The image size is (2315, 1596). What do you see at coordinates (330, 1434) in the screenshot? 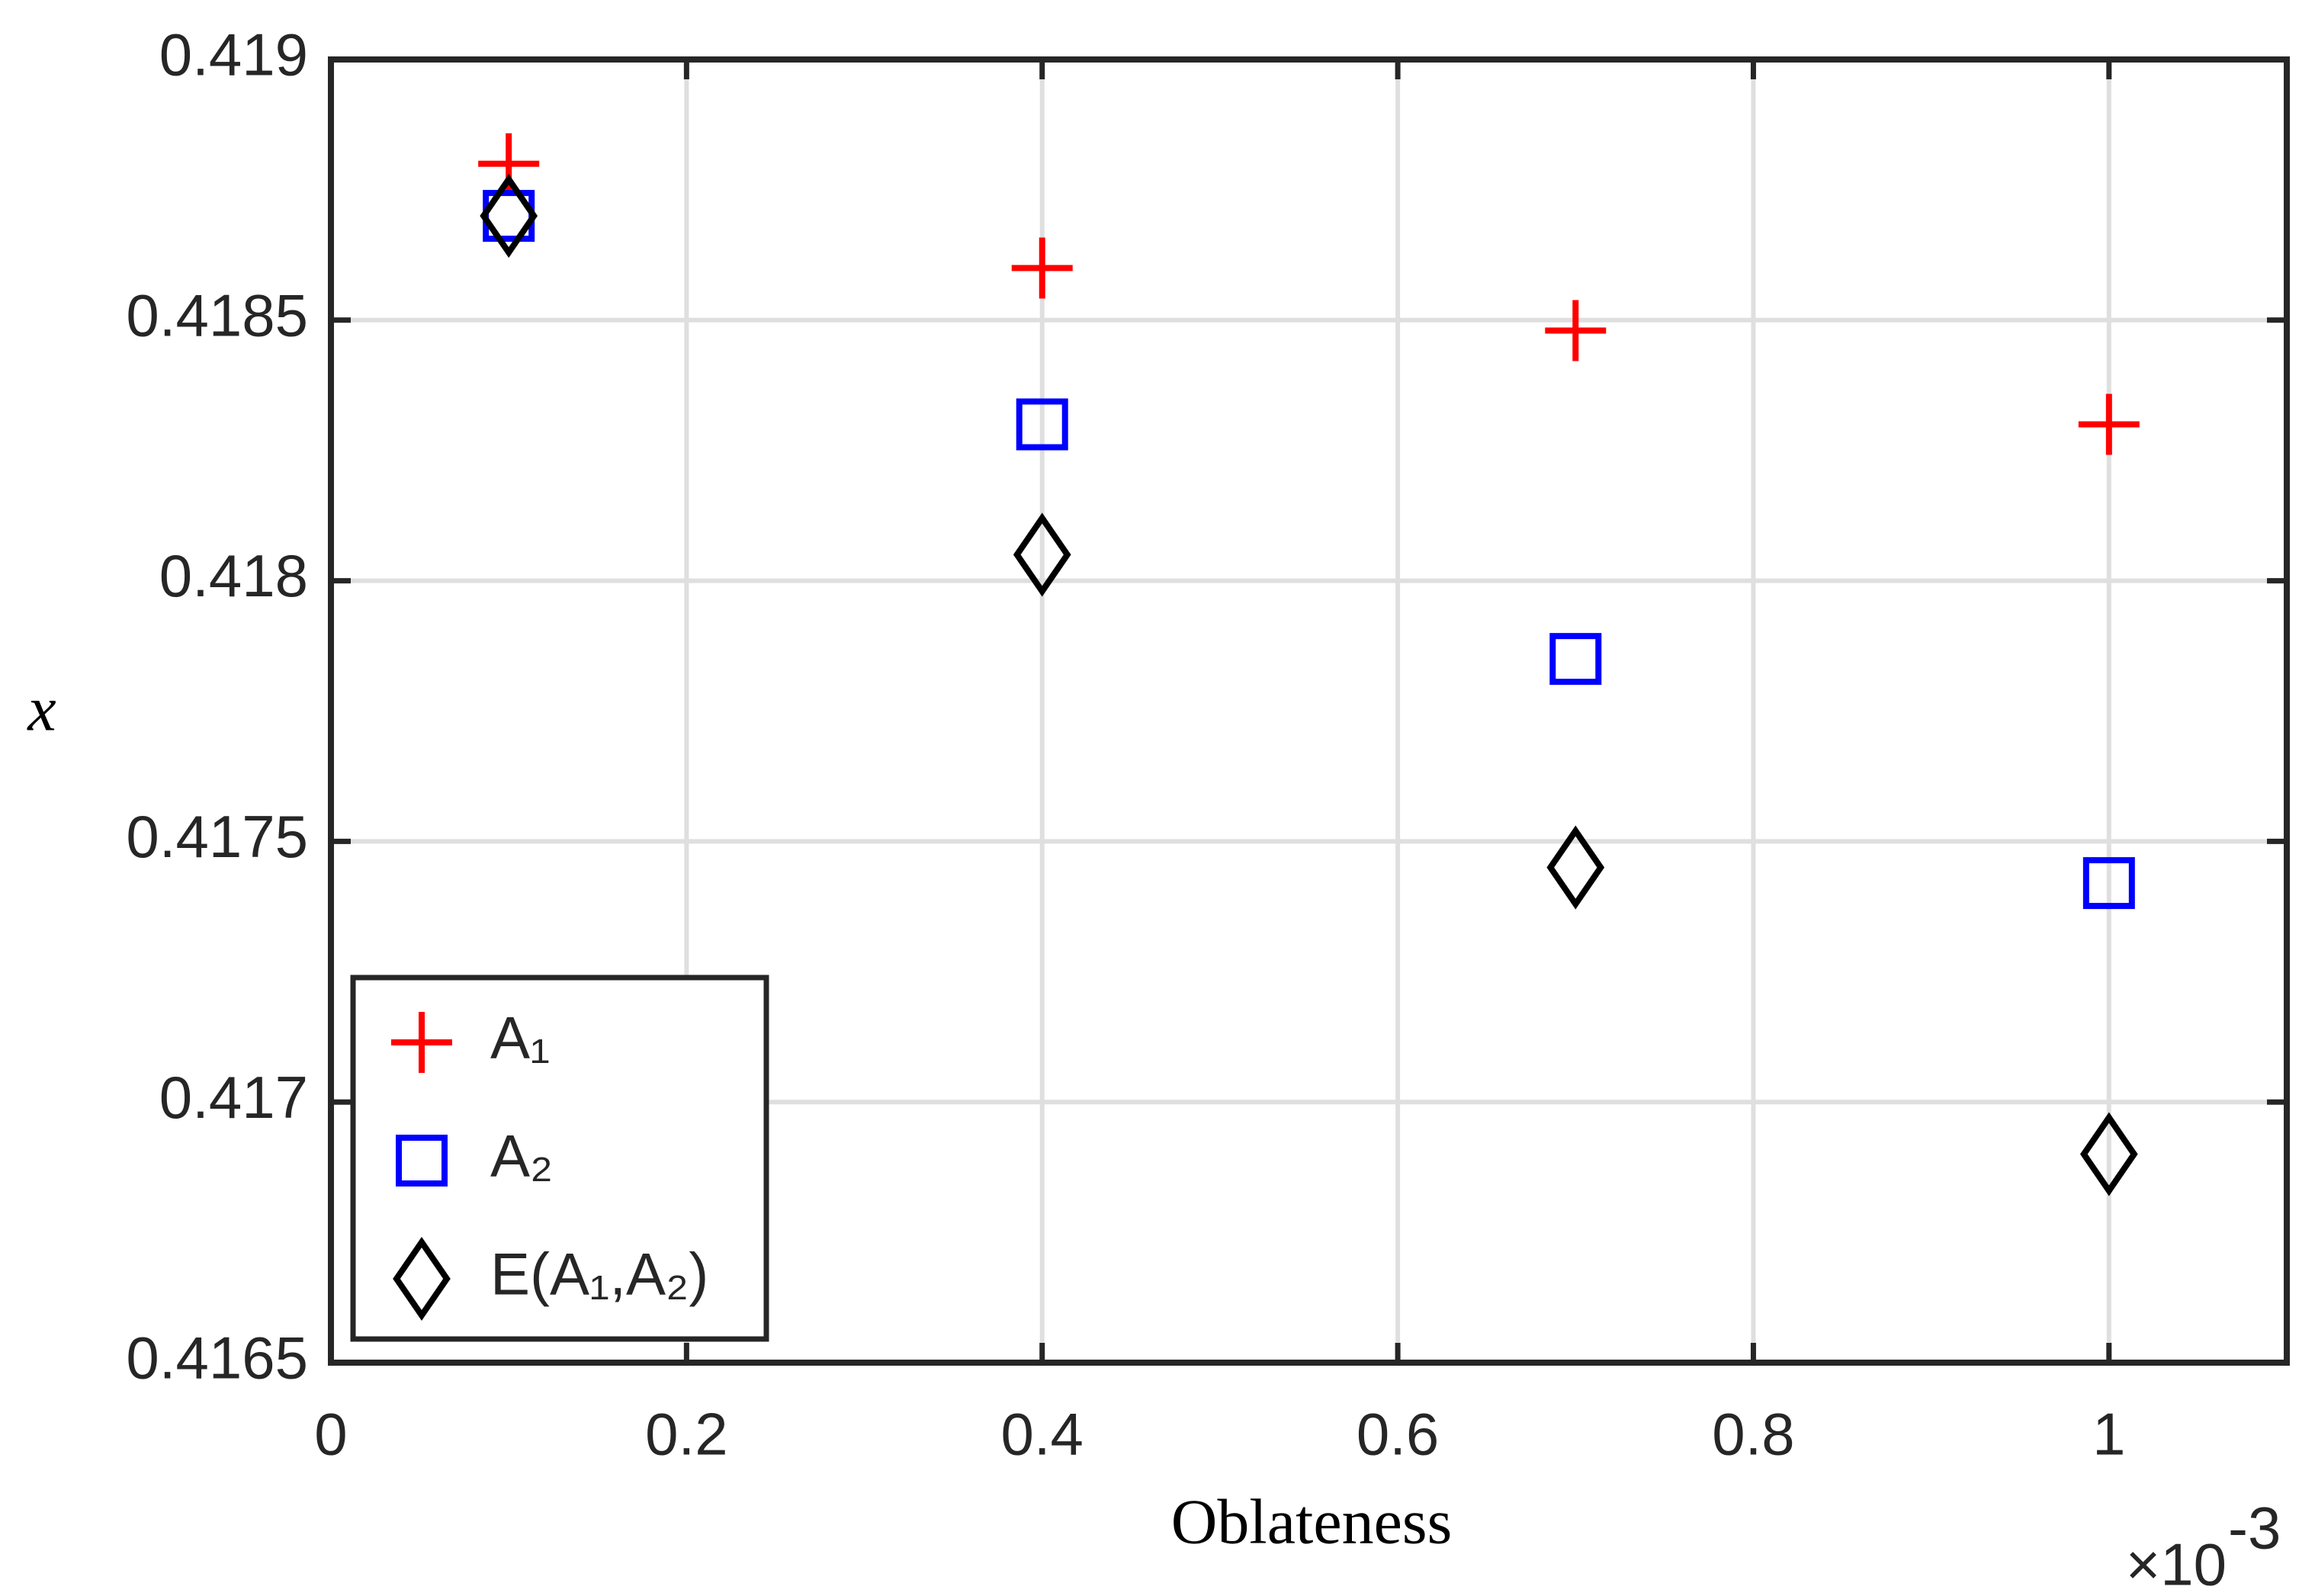
I see `x-tick-label: 0` at bounding box center [330, 1434].